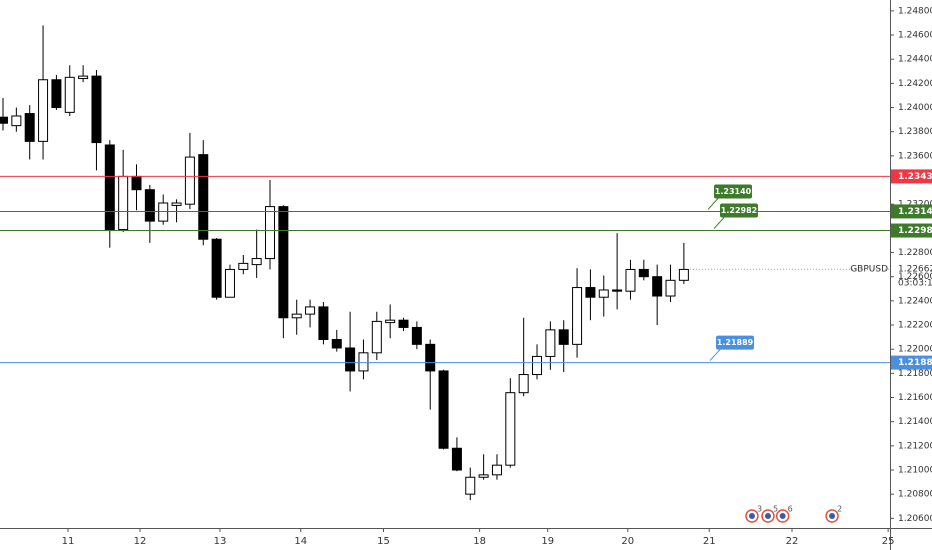 The image size is (932, 550). I want to click on y-tick-label: 1.22600, so click(915, 277).